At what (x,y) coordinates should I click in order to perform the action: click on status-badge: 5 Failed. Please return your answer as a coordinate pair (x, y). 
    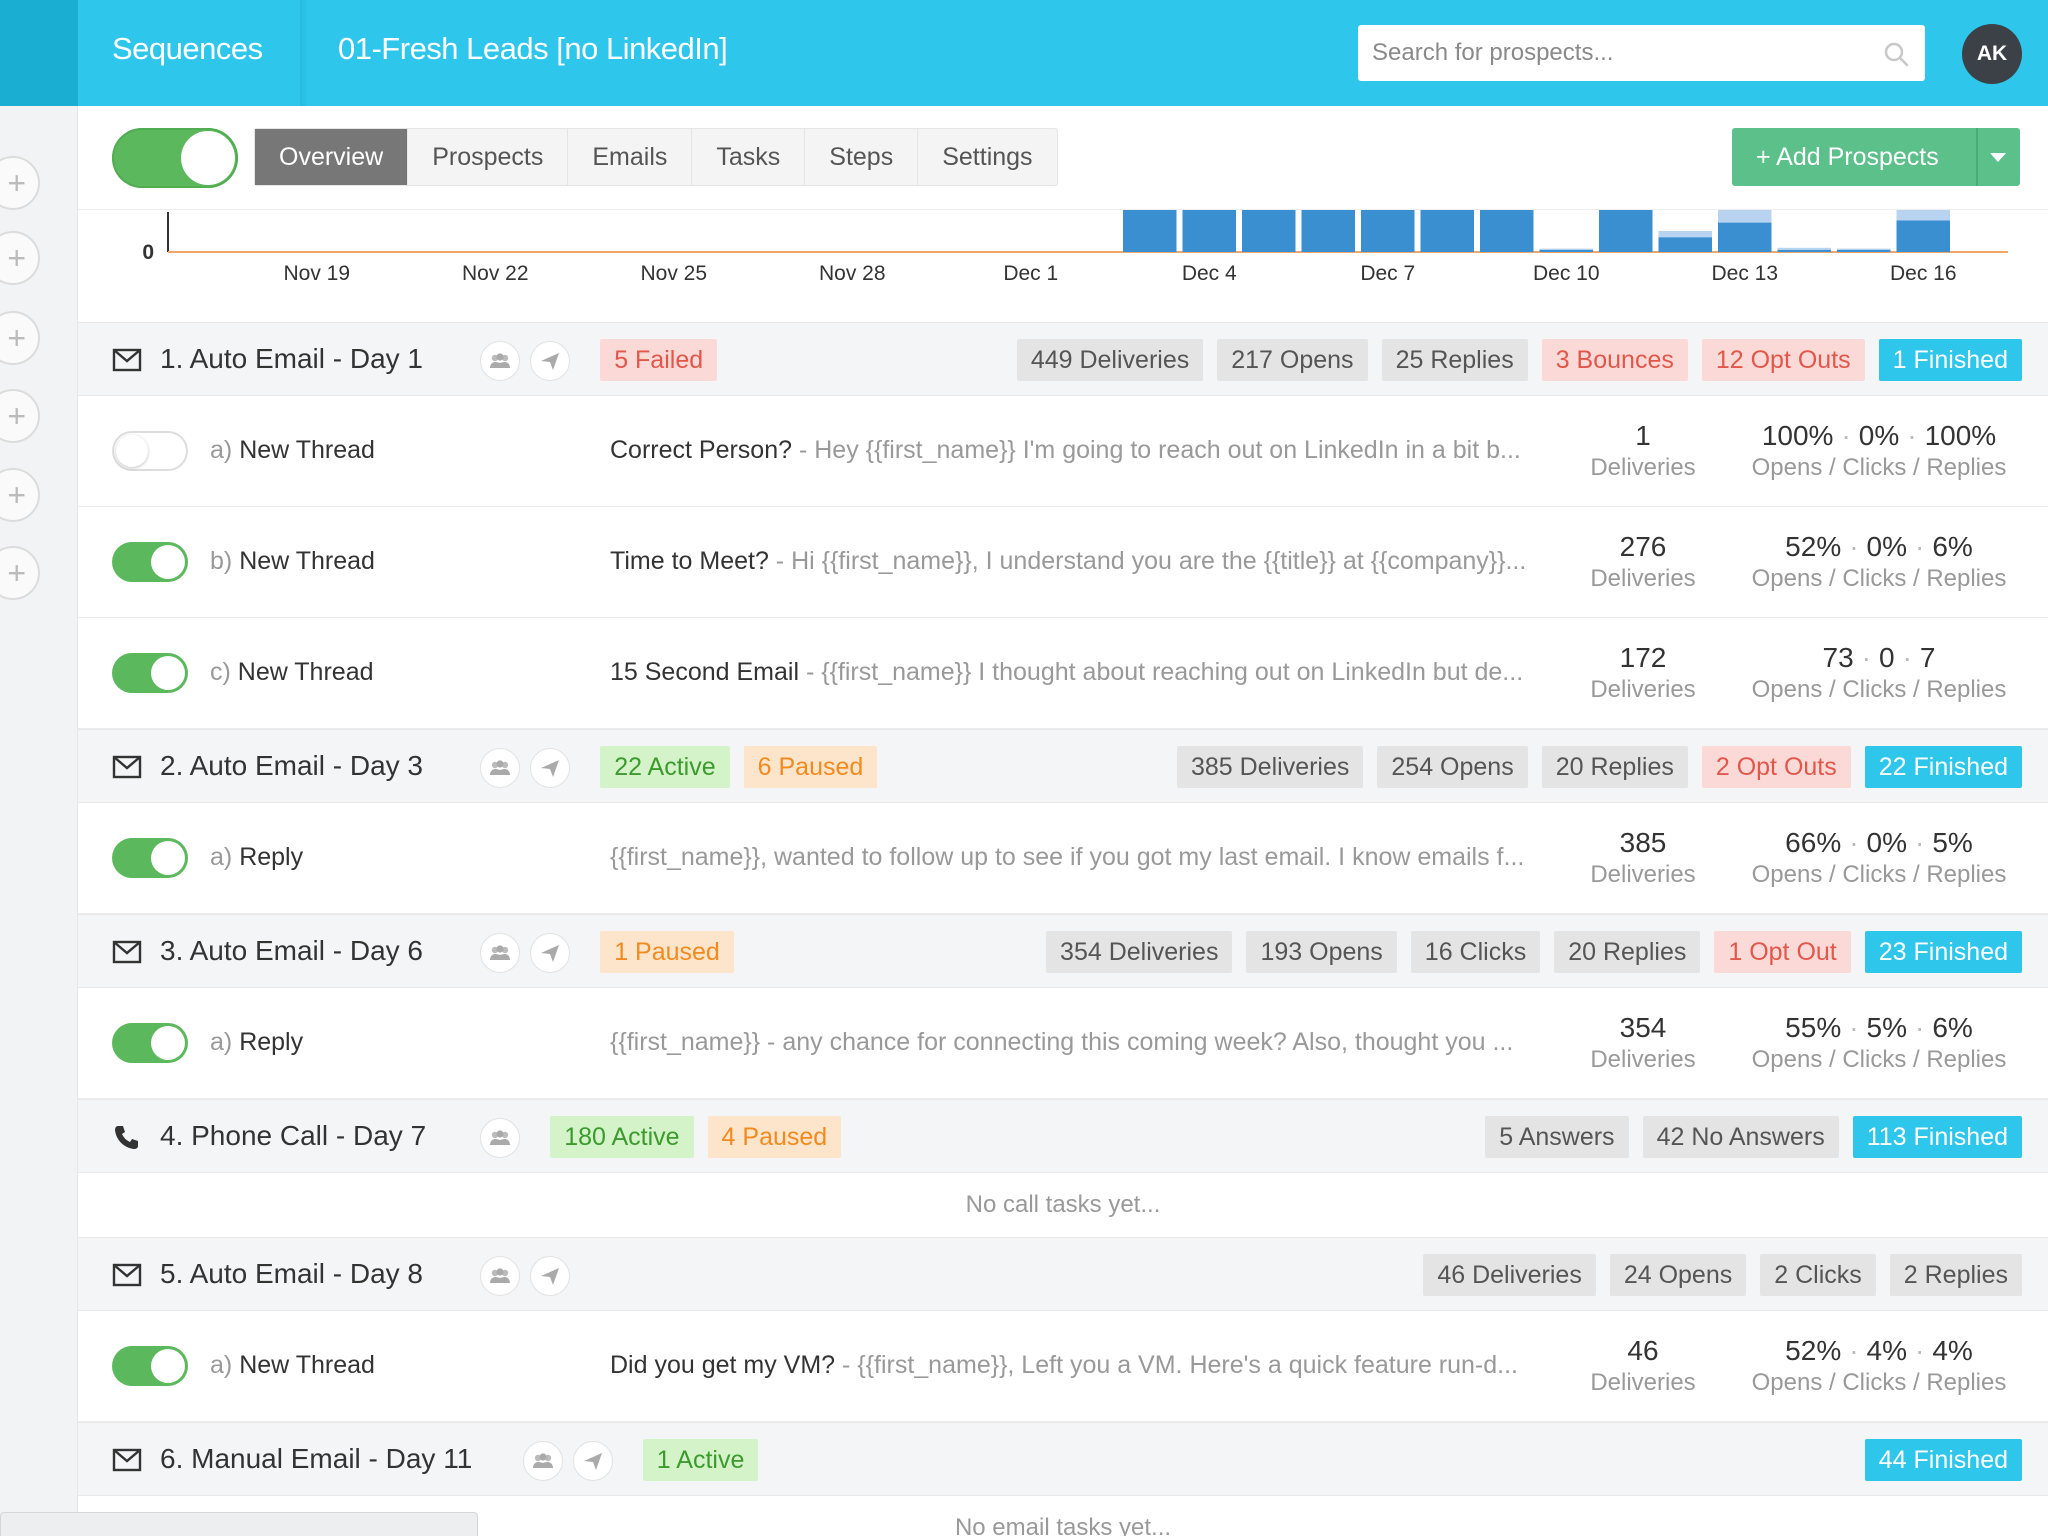
    Looking at the image, I should click on (659, 360).